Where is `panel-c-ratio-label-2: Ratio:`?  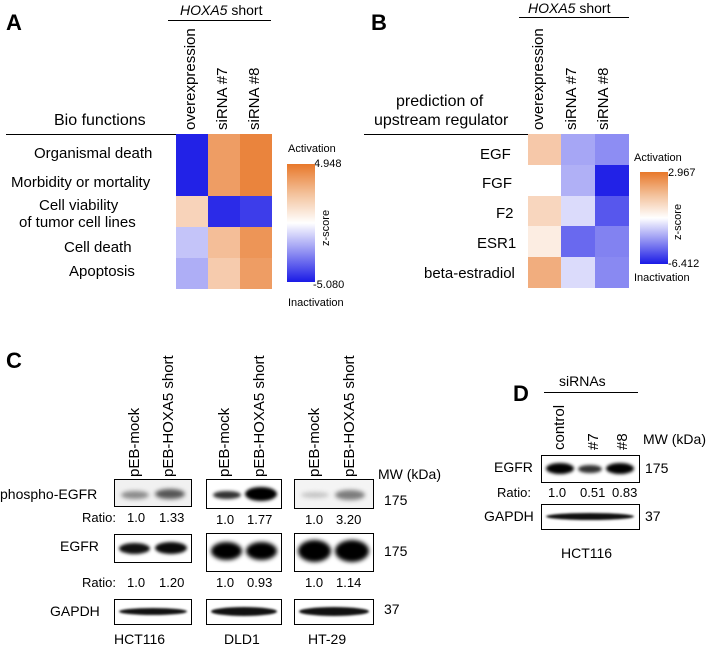 panel-c-ratio-label-2: Ratio: is located at coordinates (99, 582).